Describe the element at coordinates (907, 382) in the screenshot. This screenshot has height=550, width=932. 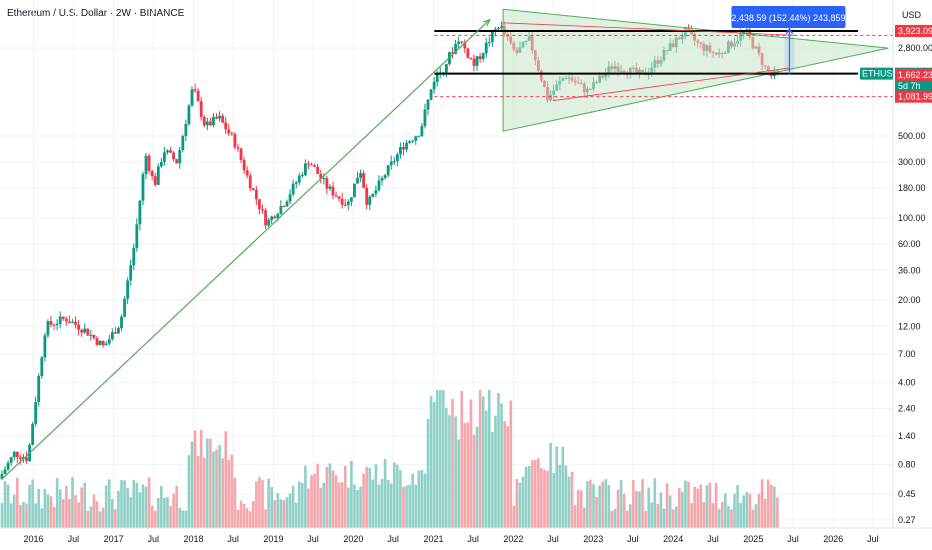
I see `y-tick-label: 4.00` at that location.